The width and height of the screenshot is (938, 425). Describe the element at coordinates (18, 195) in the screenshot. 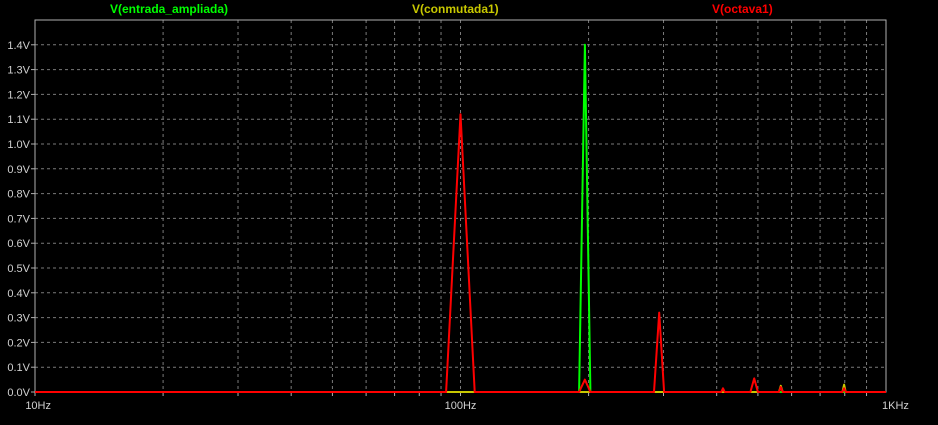

I see `y-tick-label: 0.8V` at that location.